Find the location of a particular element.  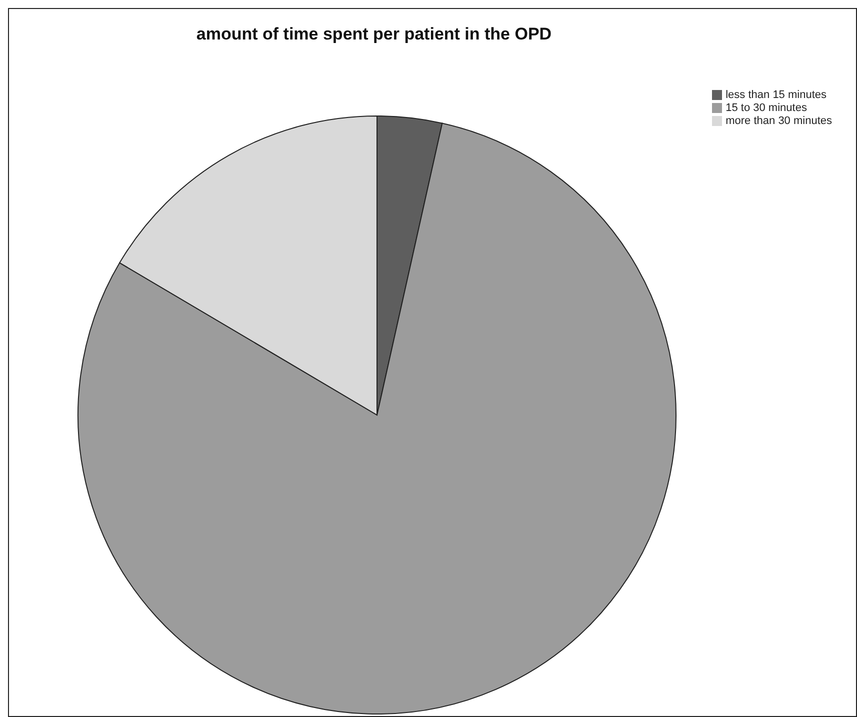

chart-title: amount of time spent per patient in the OPD is located at coordinates (374, 34).